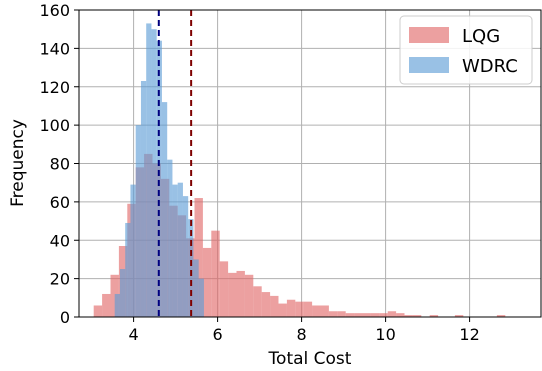 The height and width of the screenshot is (371, 542). Describe the element at coordinates (65, 317) in the screenshot. I see `y-tick-label: 0` at that location.